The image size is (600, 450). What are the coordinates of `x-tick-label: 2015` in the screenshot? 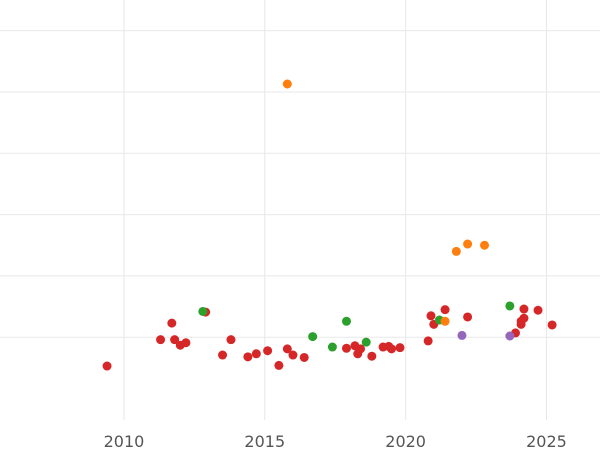 It's located at (264, 441).